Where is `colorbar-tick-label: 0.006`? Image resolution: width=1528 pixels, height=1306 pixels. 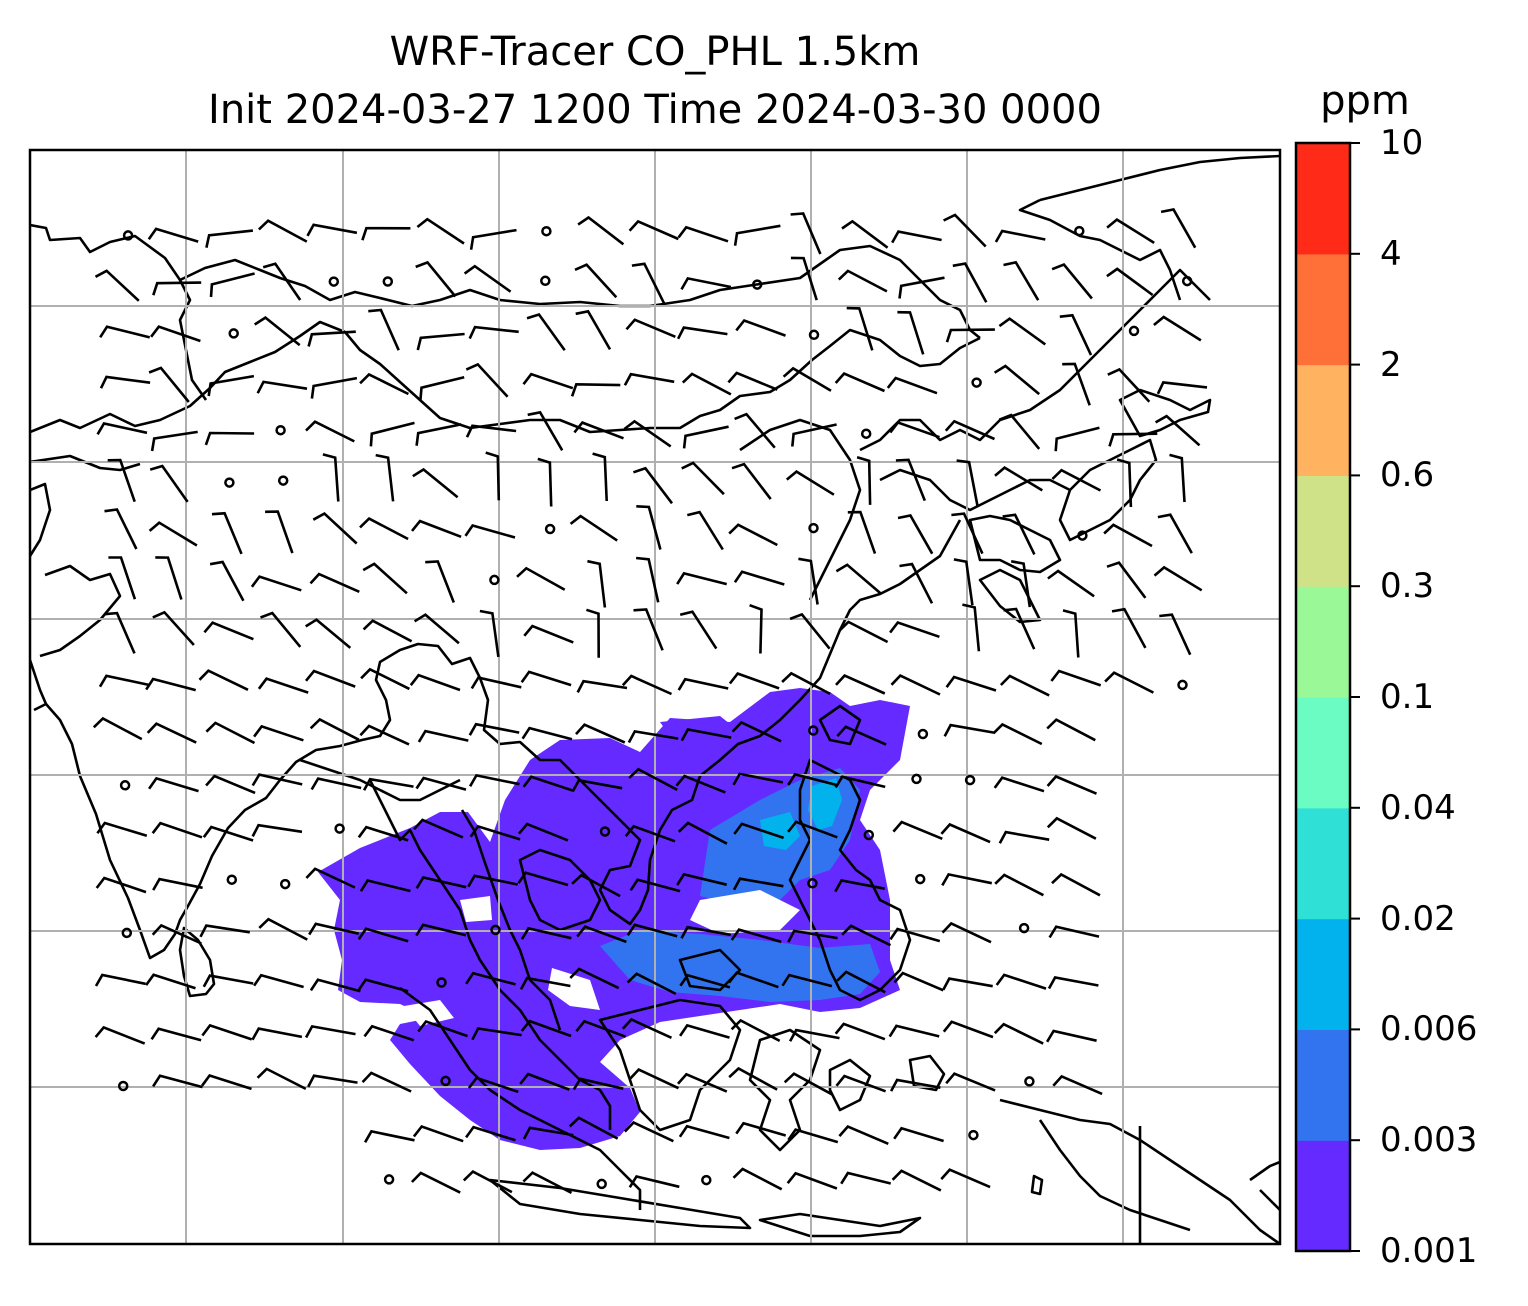 colorbar-tick-label: 0.006 is located at coordinates (1429, 1029).